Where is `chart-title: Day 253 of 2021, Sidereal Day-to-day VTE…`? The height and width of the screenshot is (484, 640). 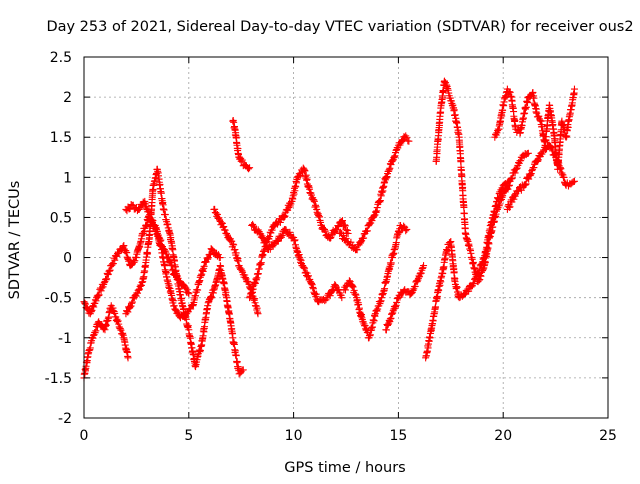 chart-title: Day 253 of 2021, Sidereal Day-to-day VTE… is located at coordinates (339, 27).